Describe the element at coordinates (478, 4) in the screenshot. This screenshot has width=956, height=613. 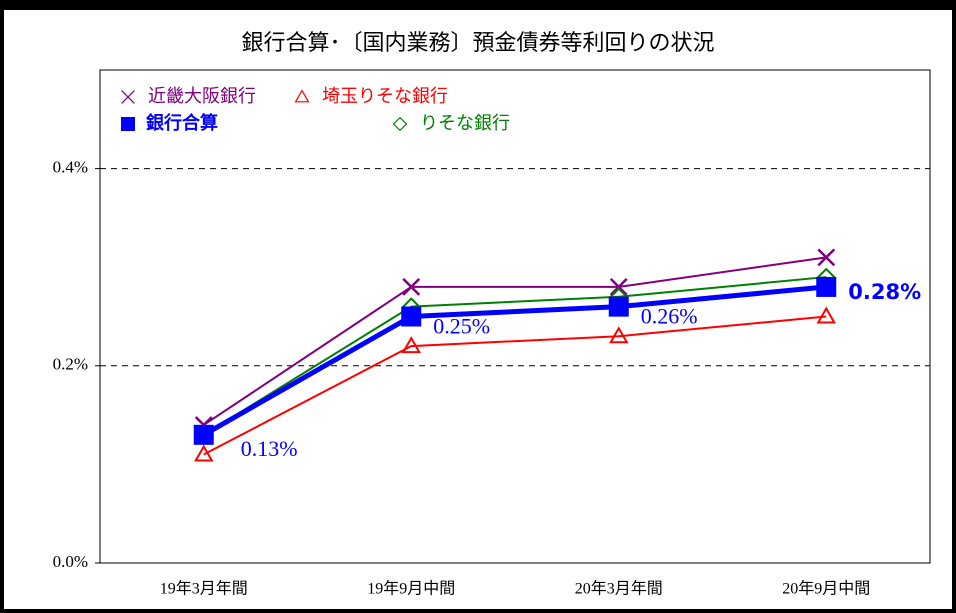
I see `top-bar` at that location.